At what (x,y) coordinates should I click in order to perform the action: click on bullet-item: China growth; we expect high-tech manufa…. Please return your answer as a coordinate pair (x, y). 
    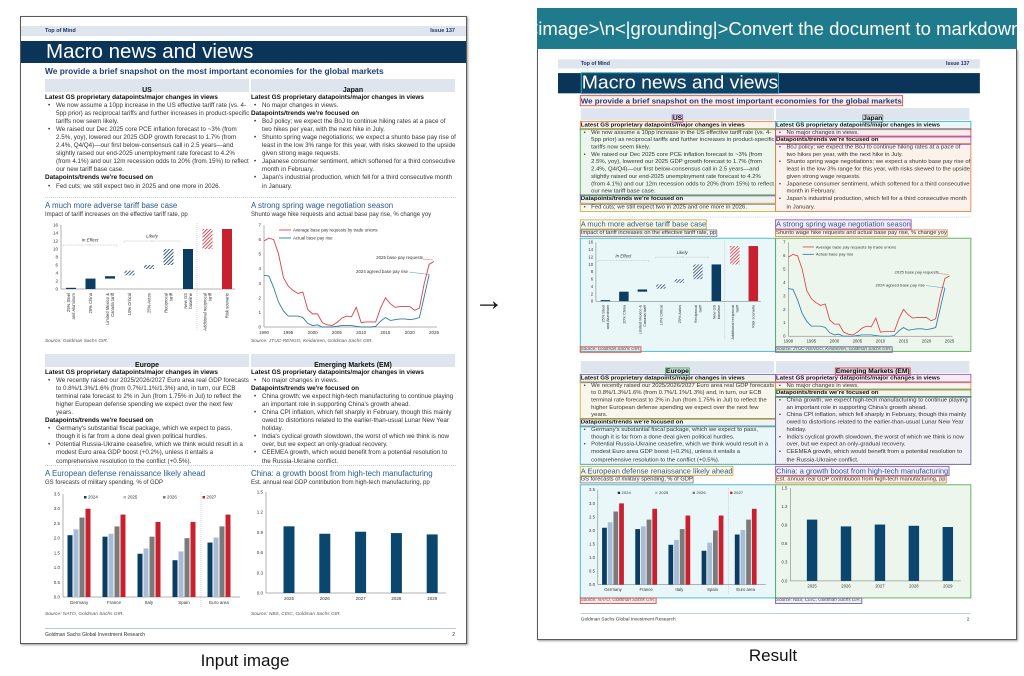
    Looking at the image, I should click on (355, 401).